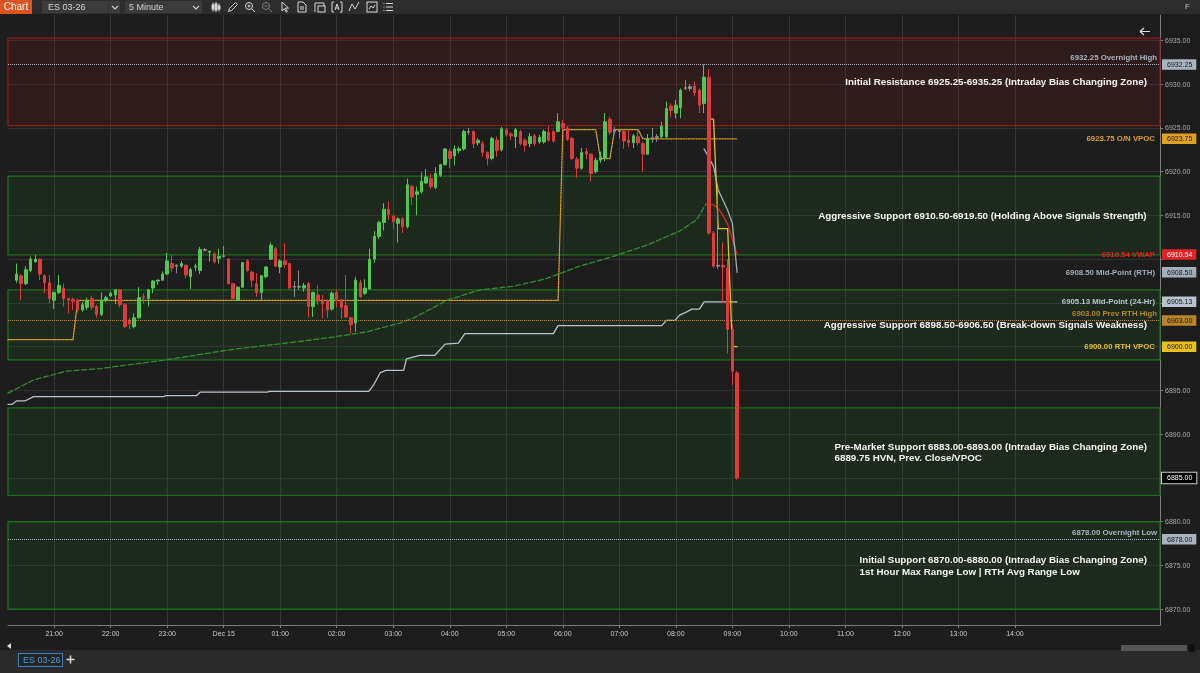 This screenshot has width=1200, height=673. I want to click on chart-subtitle: 5 Minute, so click(146, 7).